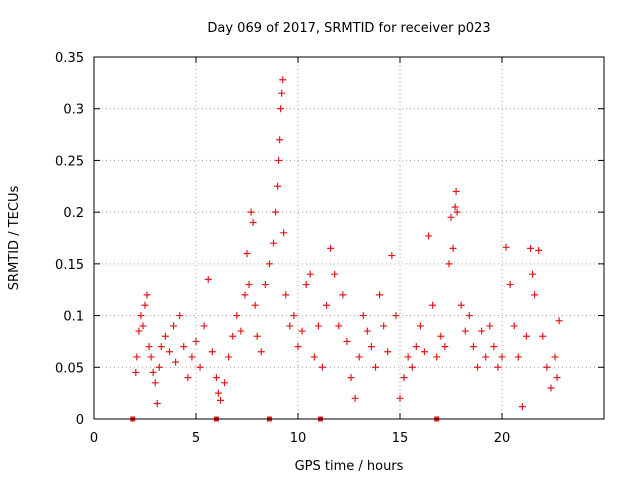 The image size is (640, 480). I want to click on y-tick-label: 0.15, so click(69, 265).